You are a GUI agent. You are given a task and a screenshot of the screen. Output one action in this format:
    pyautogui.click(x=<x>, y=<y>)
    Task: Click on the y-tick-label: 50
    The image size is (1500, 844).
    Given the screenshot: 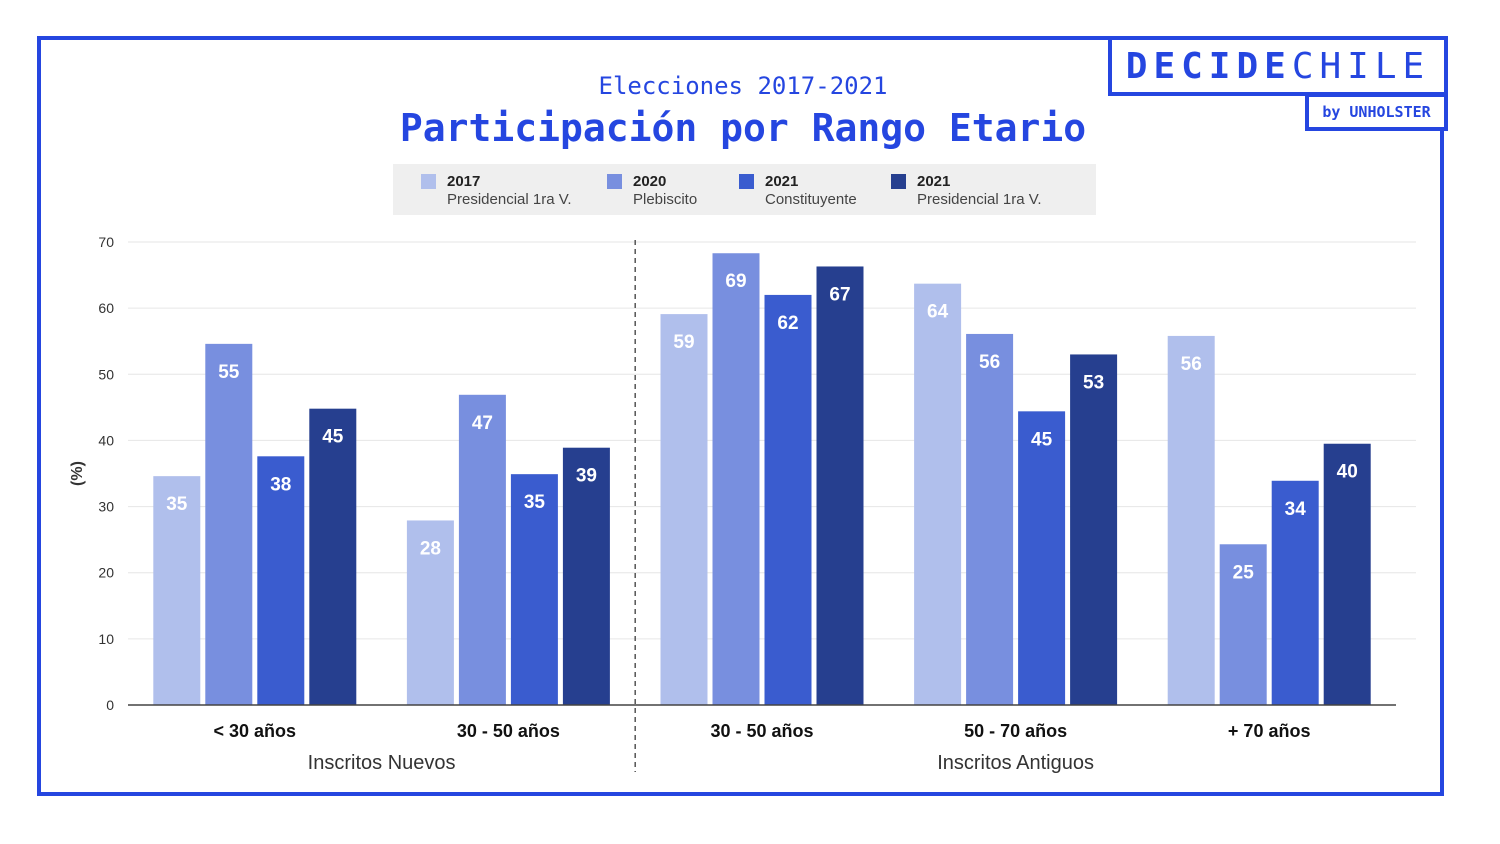 What is the action you would take?
    pyautogui.click(x=106, y=374)
    